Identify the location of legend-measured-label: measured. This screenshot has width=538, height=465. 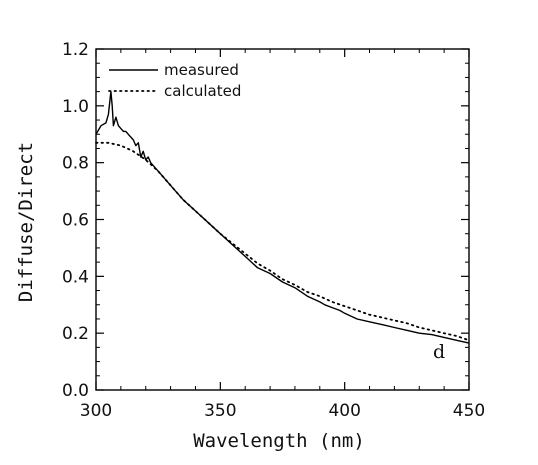
(201, 70).